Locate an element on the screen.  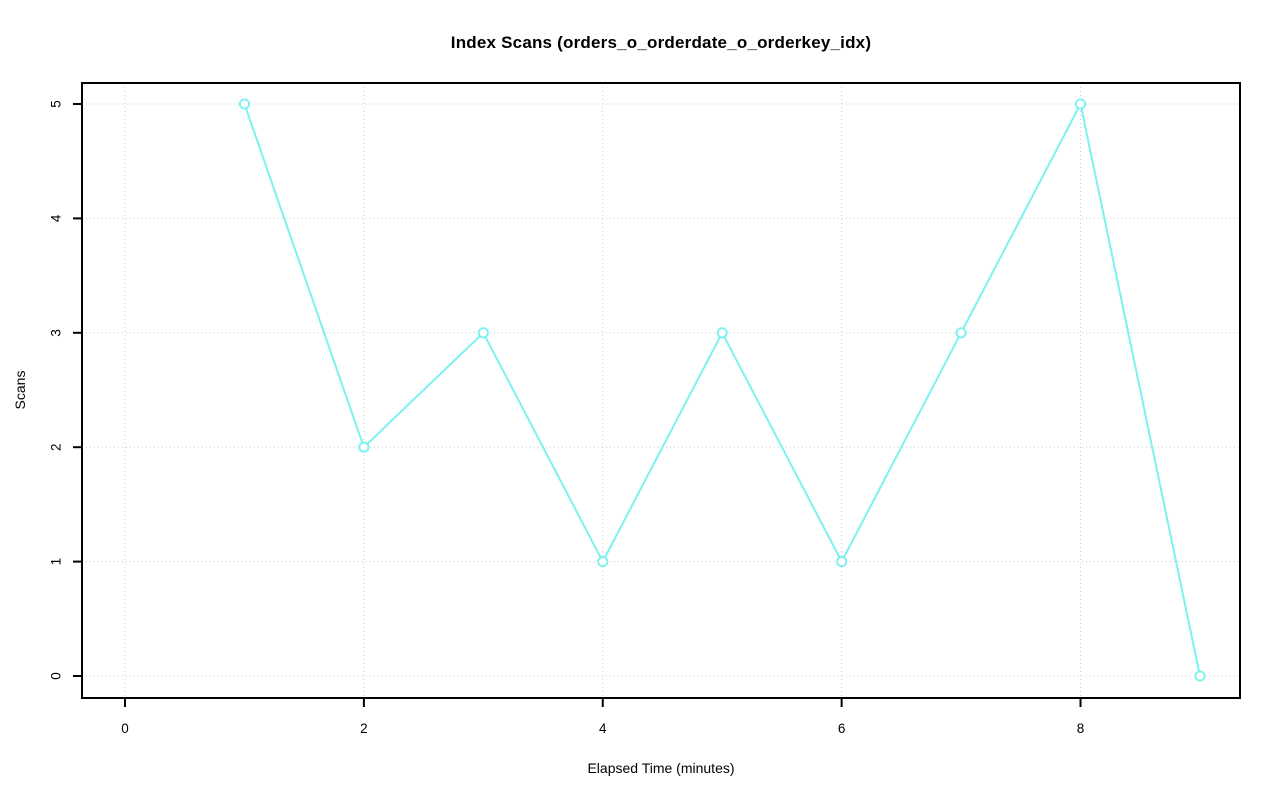
y-tick-label: 4 is located at coordinates (56, 218).